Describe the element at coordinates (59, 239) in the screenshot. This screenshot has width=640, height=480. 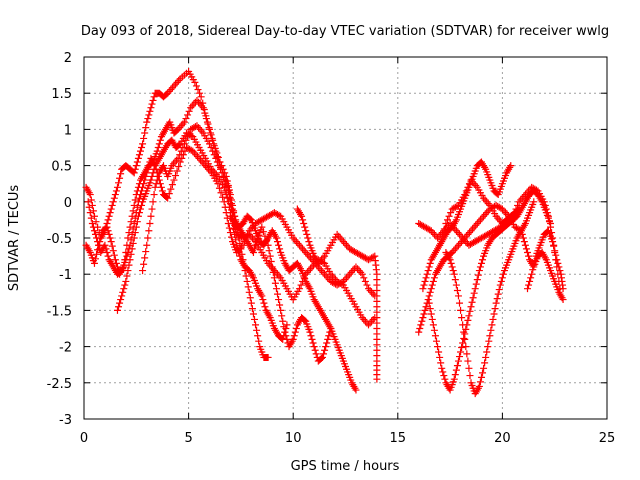
I see `y-tick-labels: -3 -2.5 -2 -1.5 -1 -0.5 0 0.5 1 1.5 2` at that location.